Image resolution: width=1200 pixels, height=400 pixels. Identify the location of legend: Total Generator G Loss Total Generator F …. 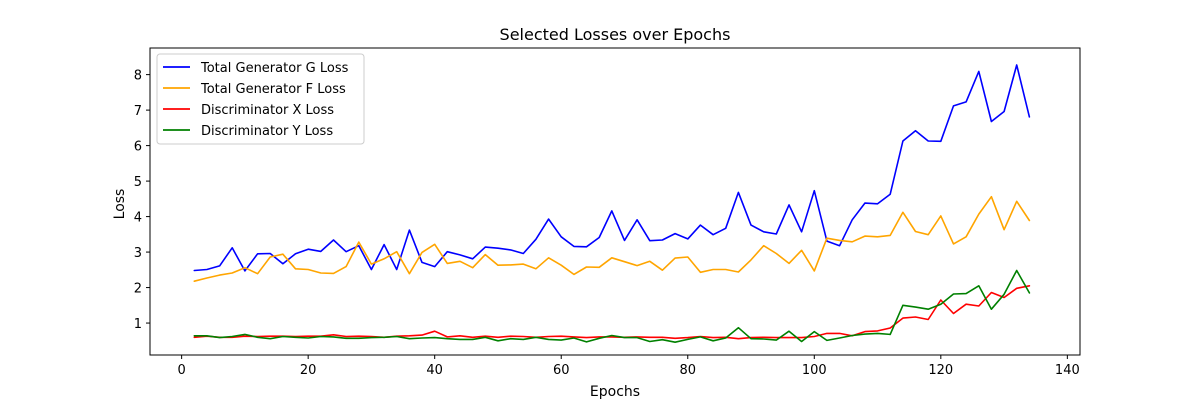
(260, 99).